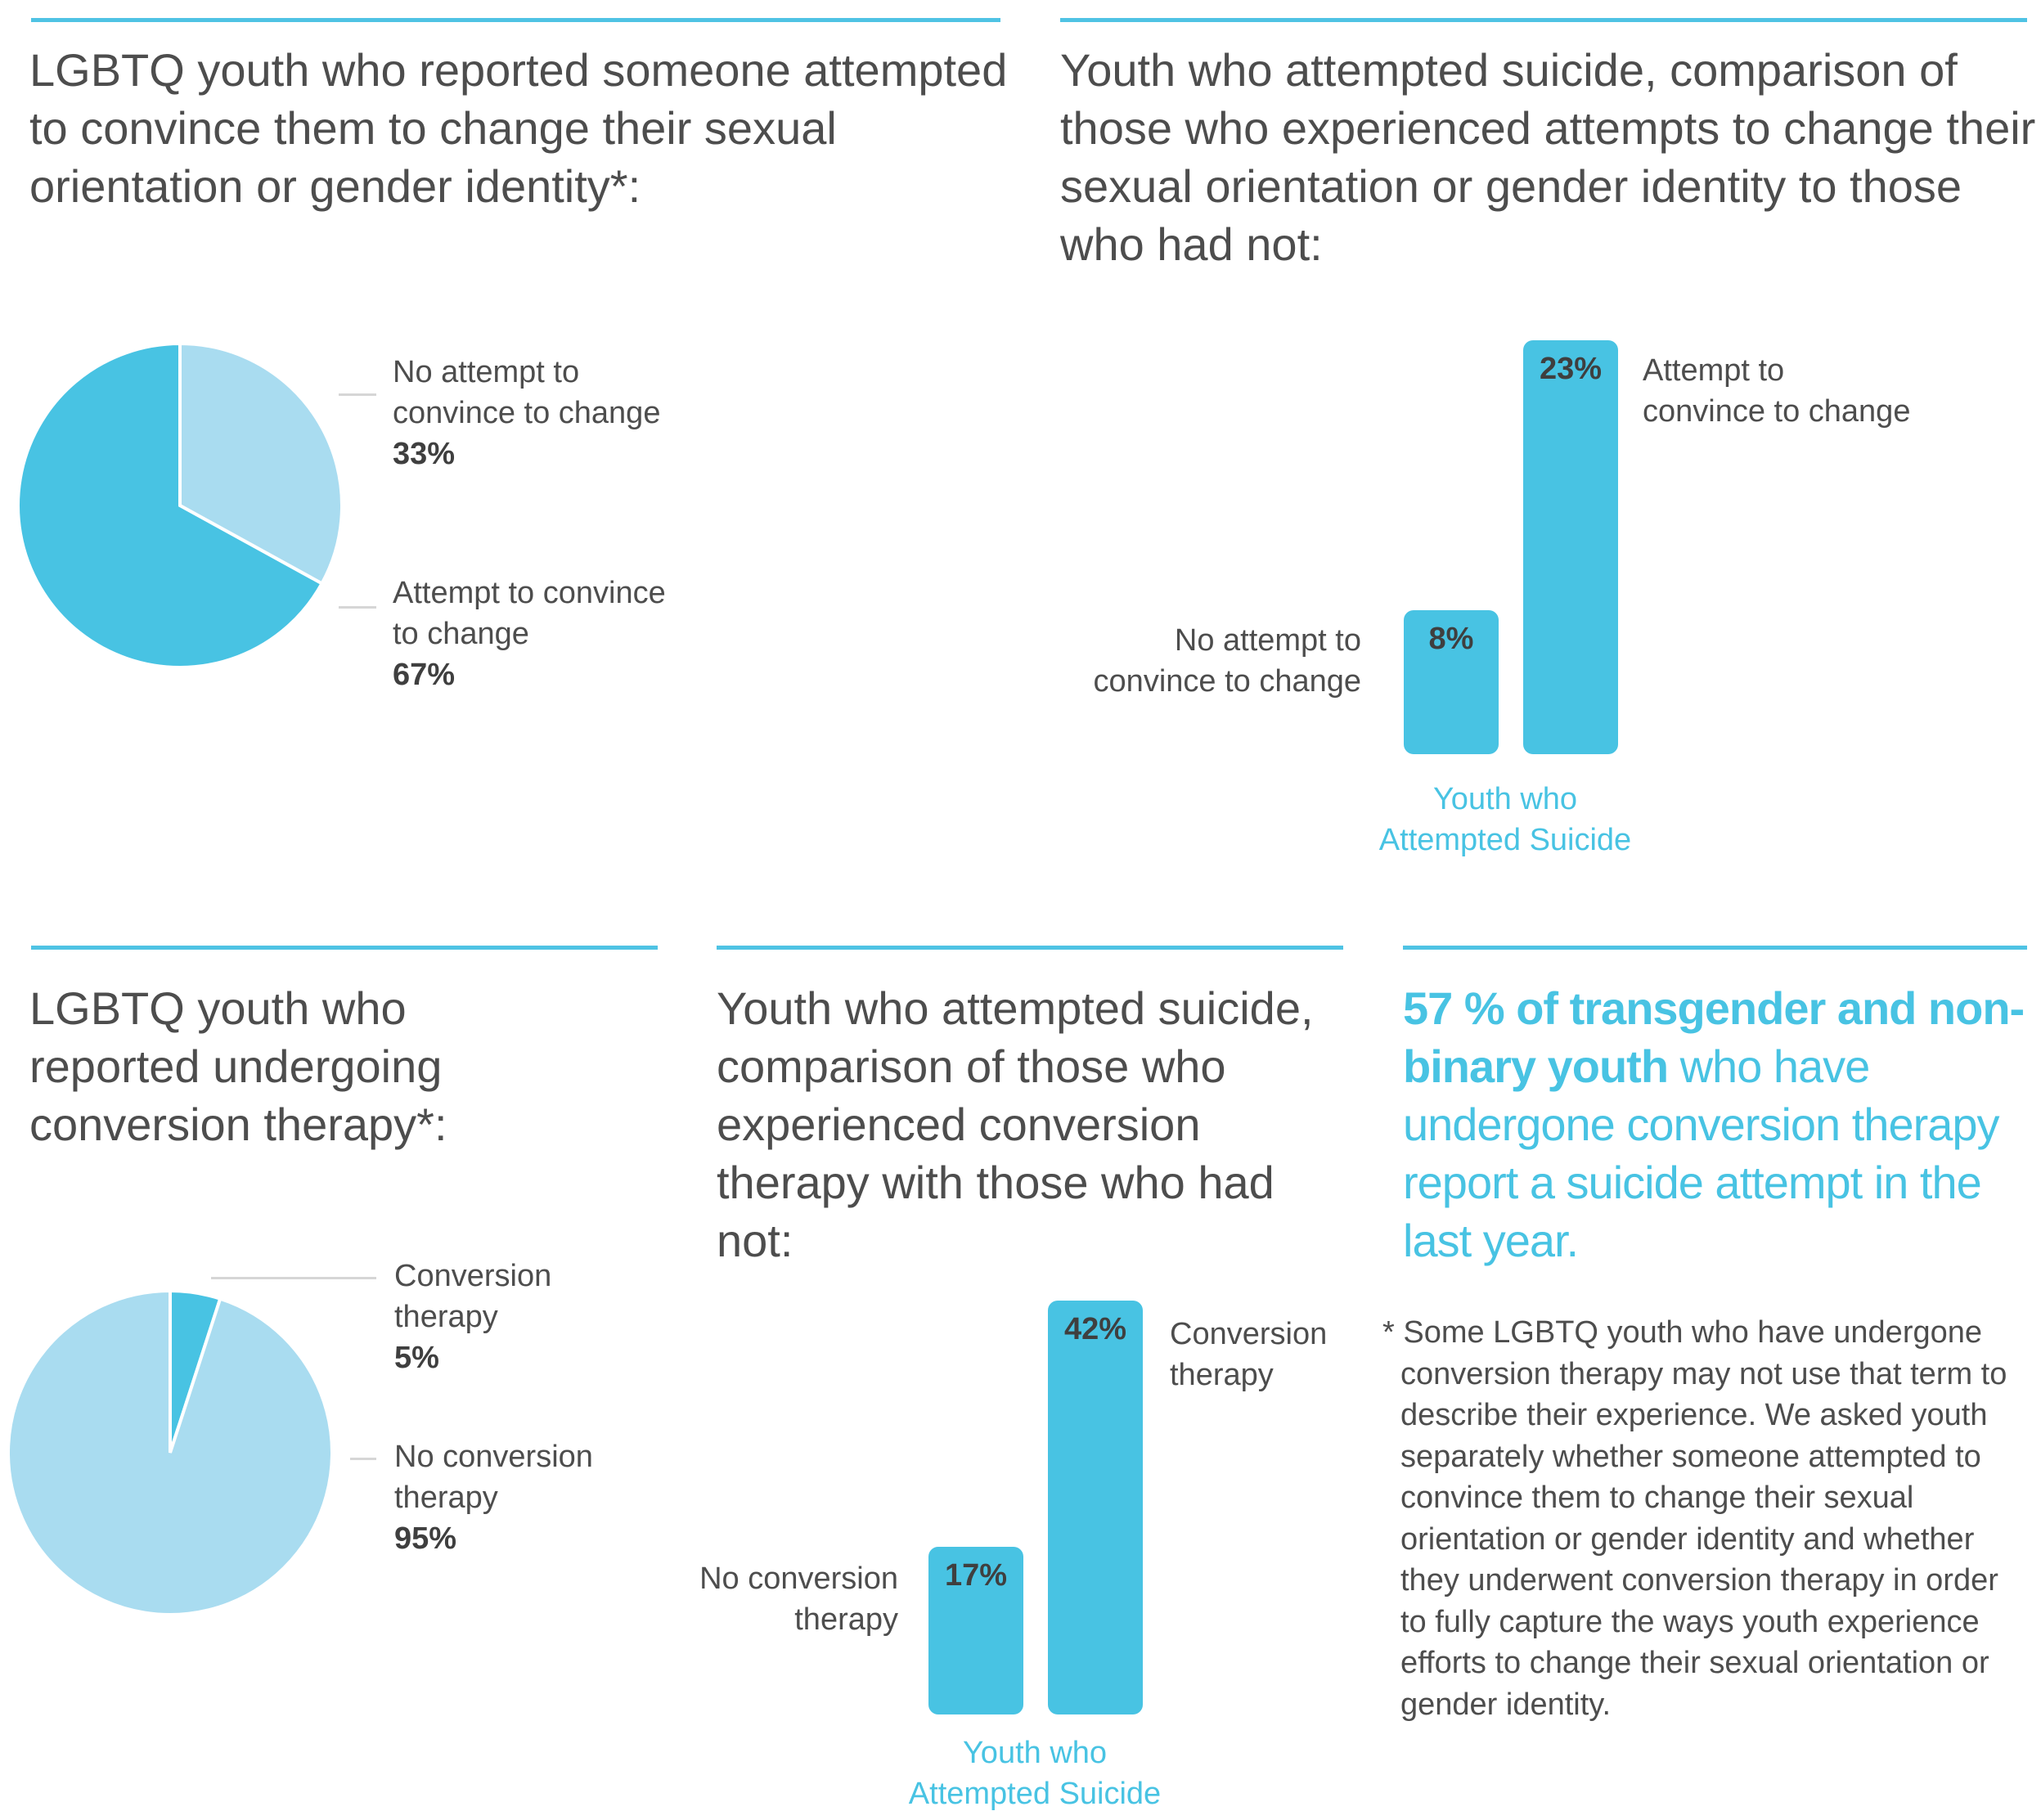 This screenshot has width=2041, height=1820. I want to click on panel3-label-conversion: Conversion therapy 5%, so click(472, 1317).